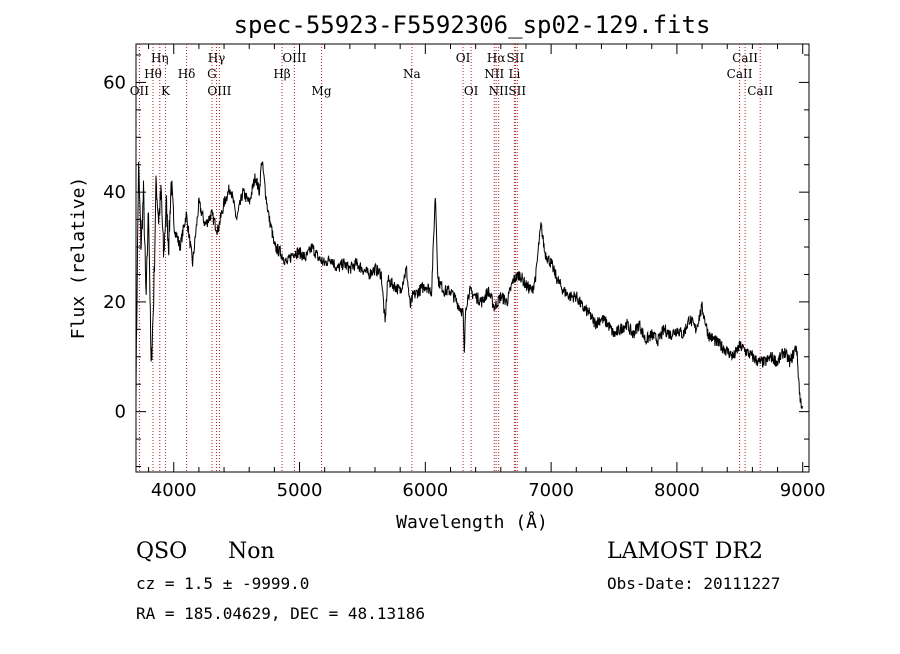 Image resolution: width=900 pixels, height=654 pixels. Describe the element at coordinates (494, 74) in the screenshot. I see `line-marker-label-14: NII` at that location.